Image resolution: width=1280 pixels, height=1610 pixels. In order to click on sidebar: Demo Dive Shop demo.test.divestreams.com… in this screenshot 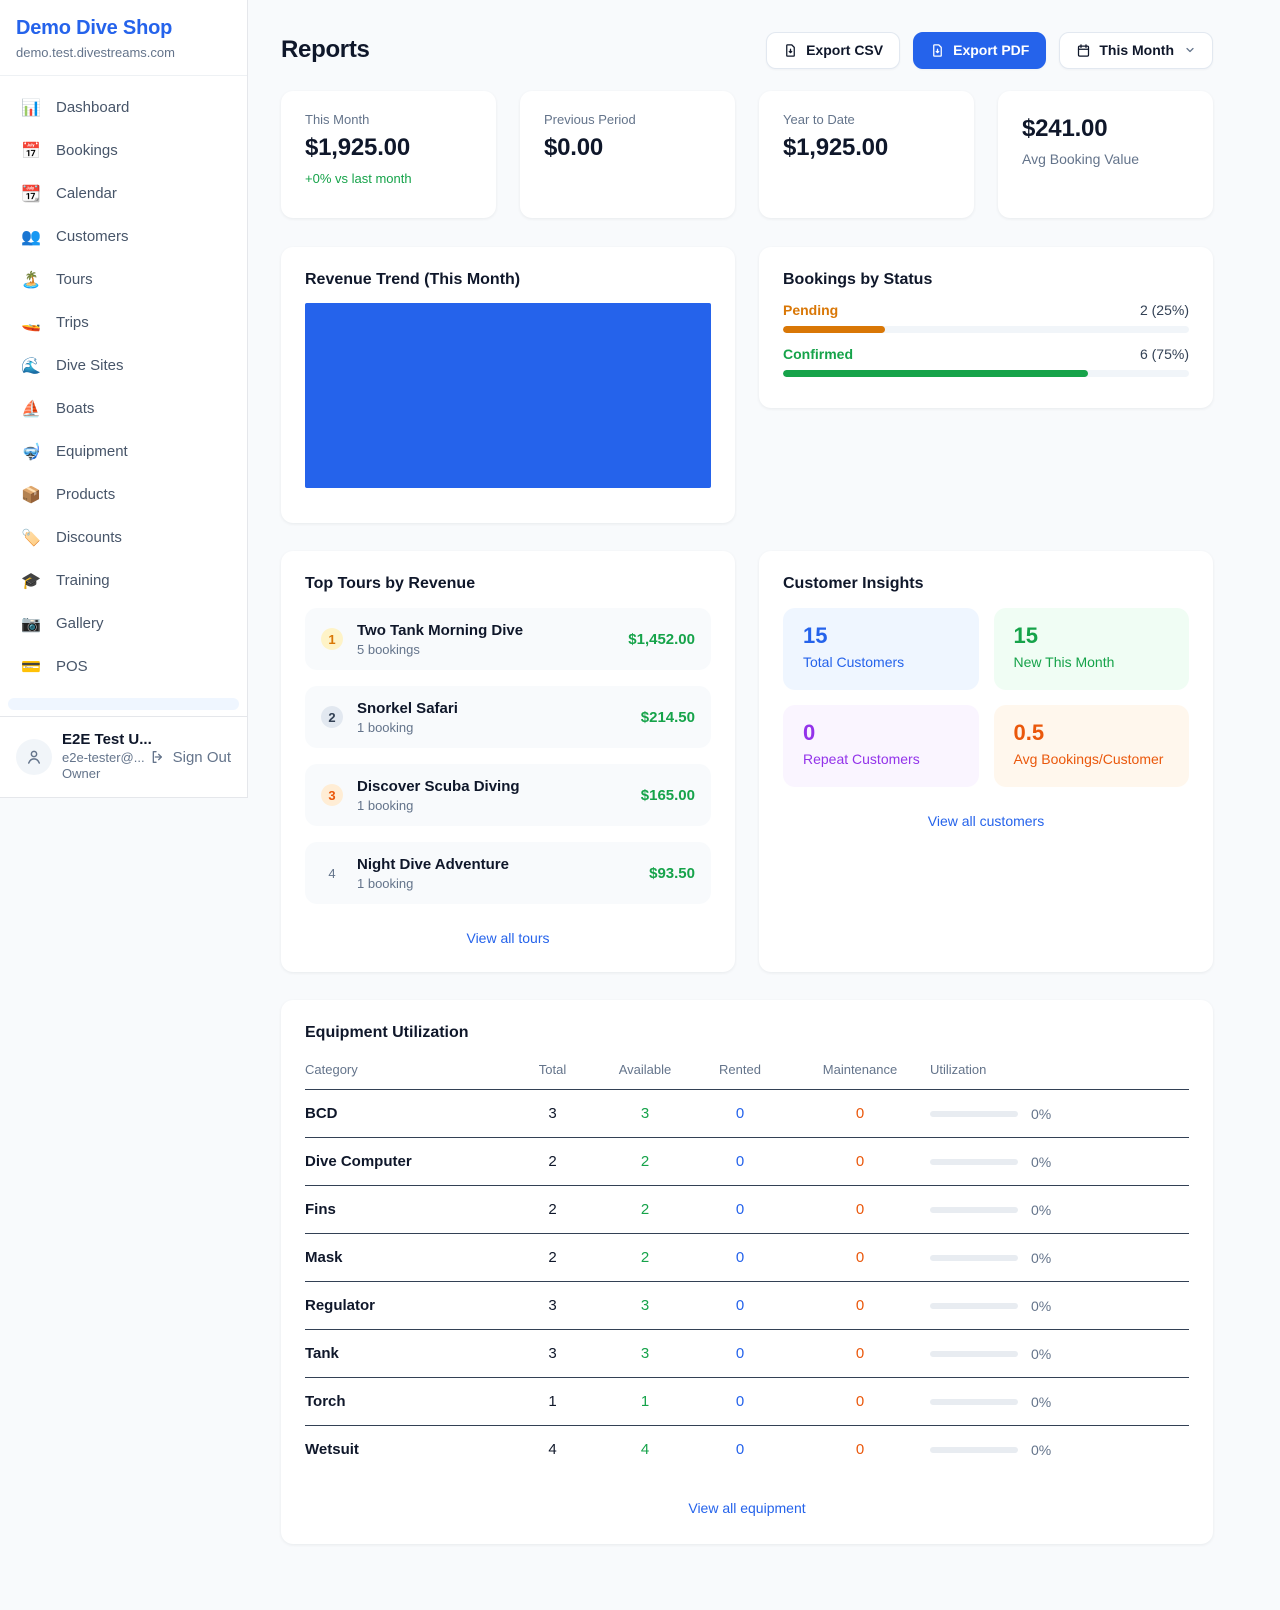, I will do `click(124, 399)`.